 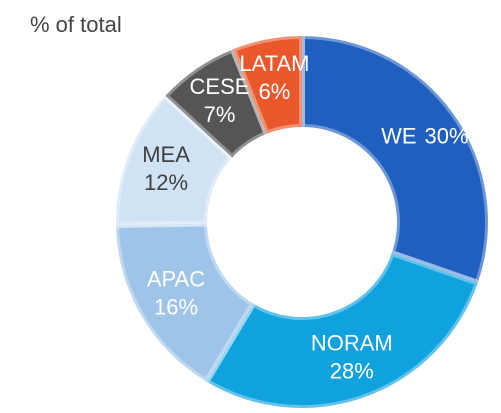 What do you see at coordinates (447, 135) in the screenshot?
I see `value-label: 30%` at bounding box center [447, 135].